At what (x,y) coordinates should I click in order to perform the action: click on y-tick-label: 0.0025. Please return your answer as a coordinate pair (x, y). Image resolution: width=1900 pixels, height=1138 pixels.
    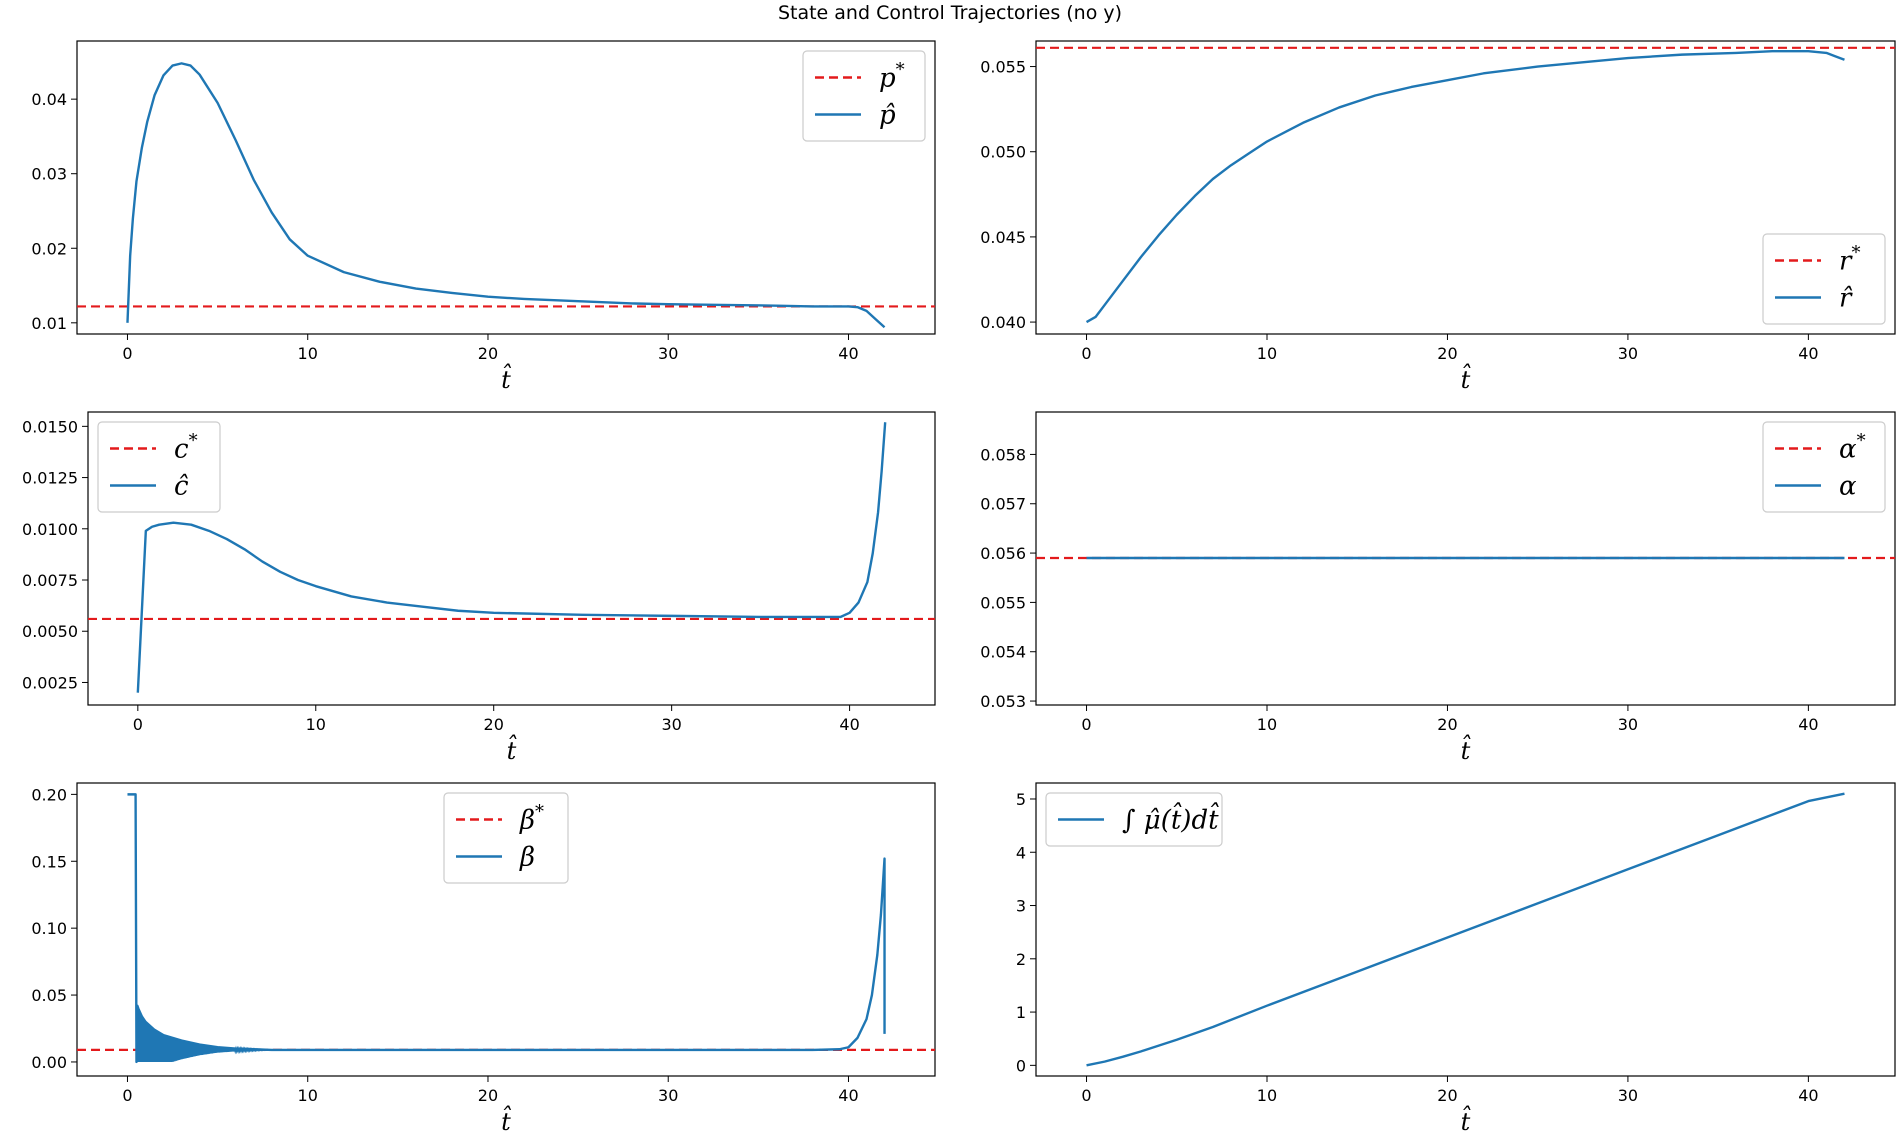
    Looking at the image, I should click on (50, 682).